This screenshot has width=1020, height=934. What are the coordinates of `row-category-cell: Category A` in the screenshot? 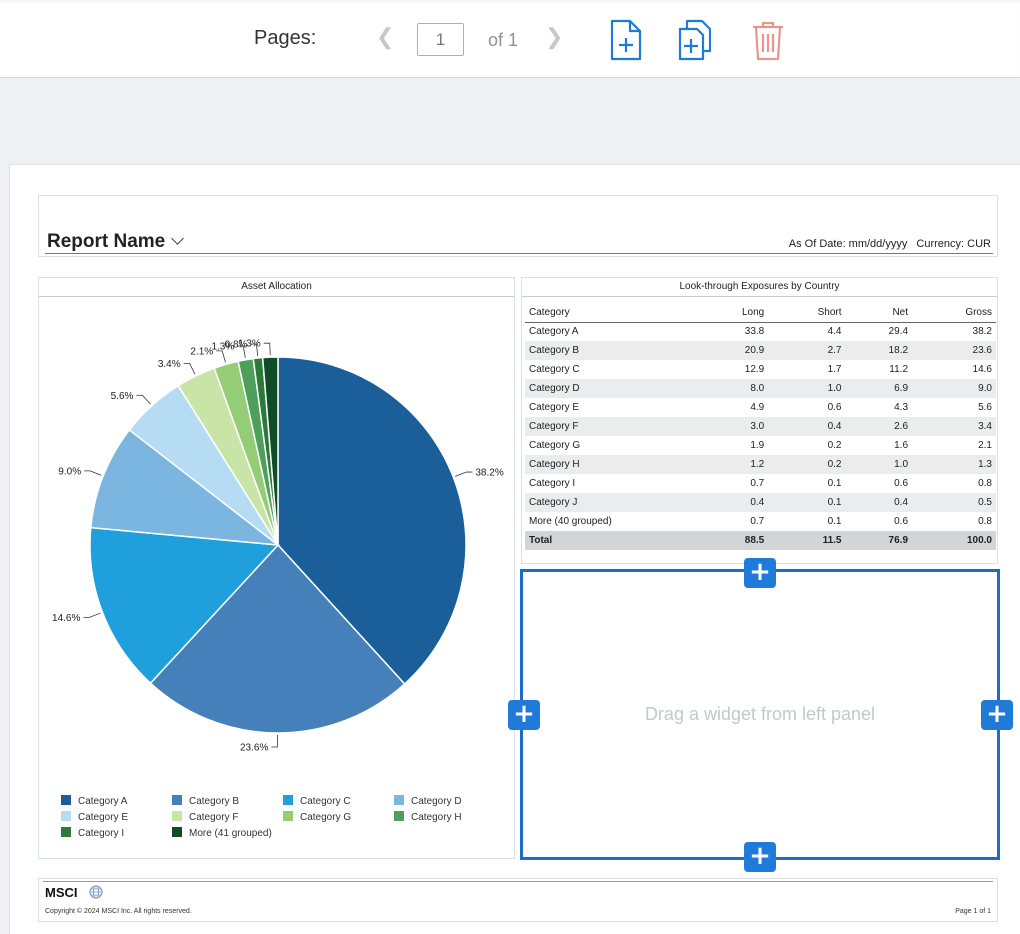 It's located at (554, 332).